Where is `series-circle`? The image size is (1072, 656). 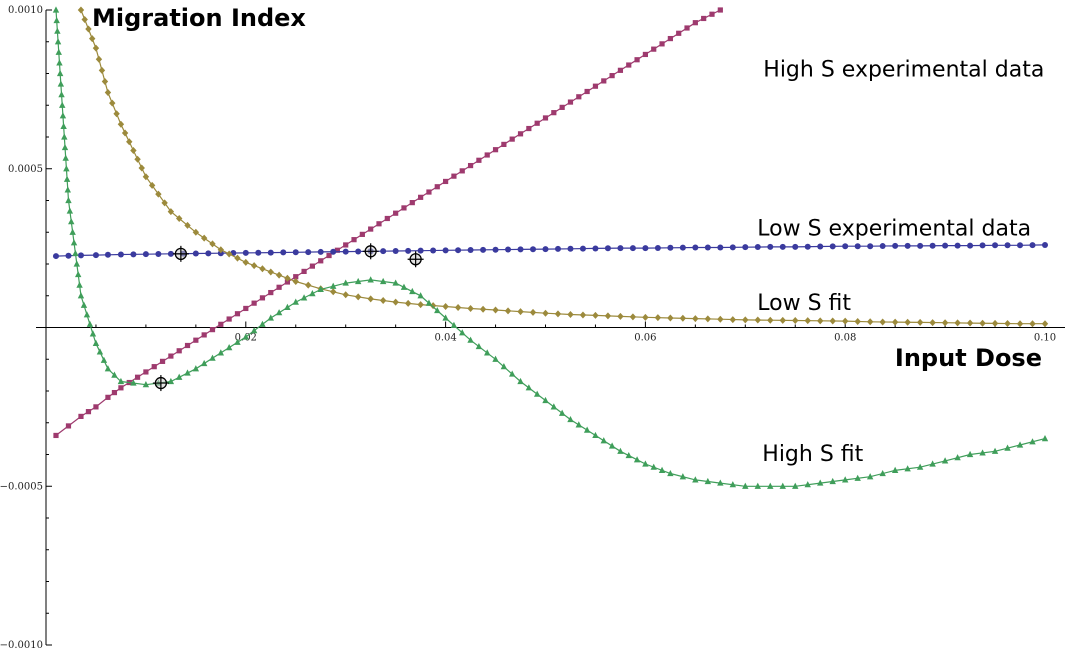 series-circle is located at coordinates (550, 250).